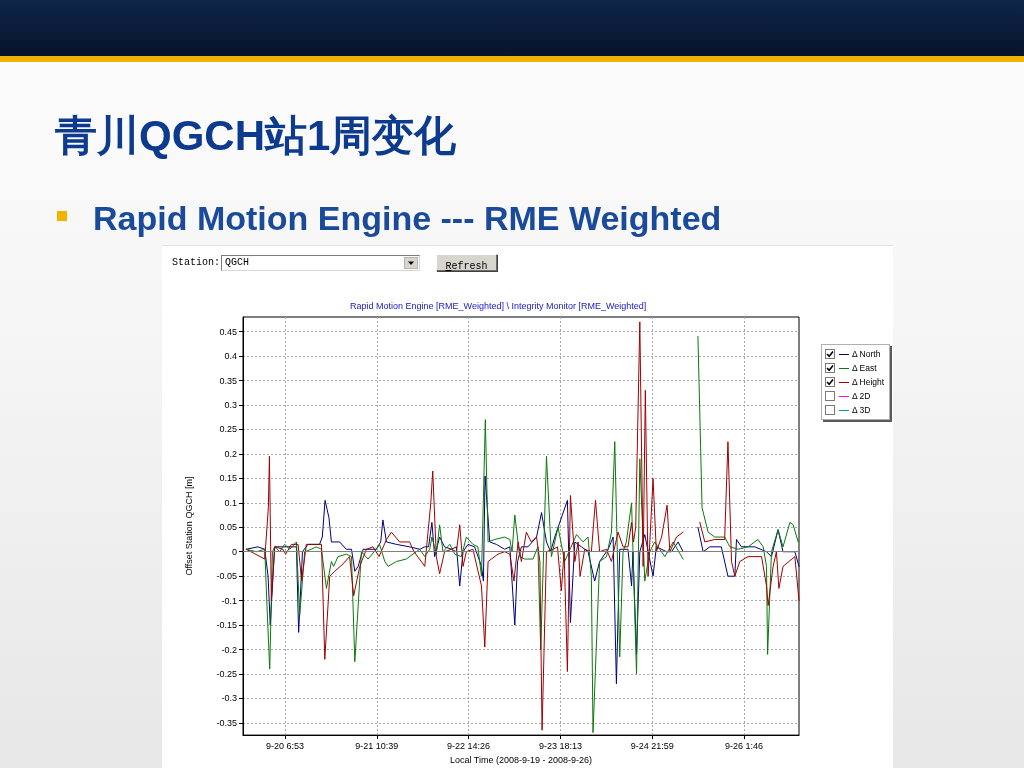 This screenshot has height=768, width=1024. What do you see at coordinates (228, 429) in the screenshot?
I see `y-tick-label: 0.25` at bounding box center [228, 429].